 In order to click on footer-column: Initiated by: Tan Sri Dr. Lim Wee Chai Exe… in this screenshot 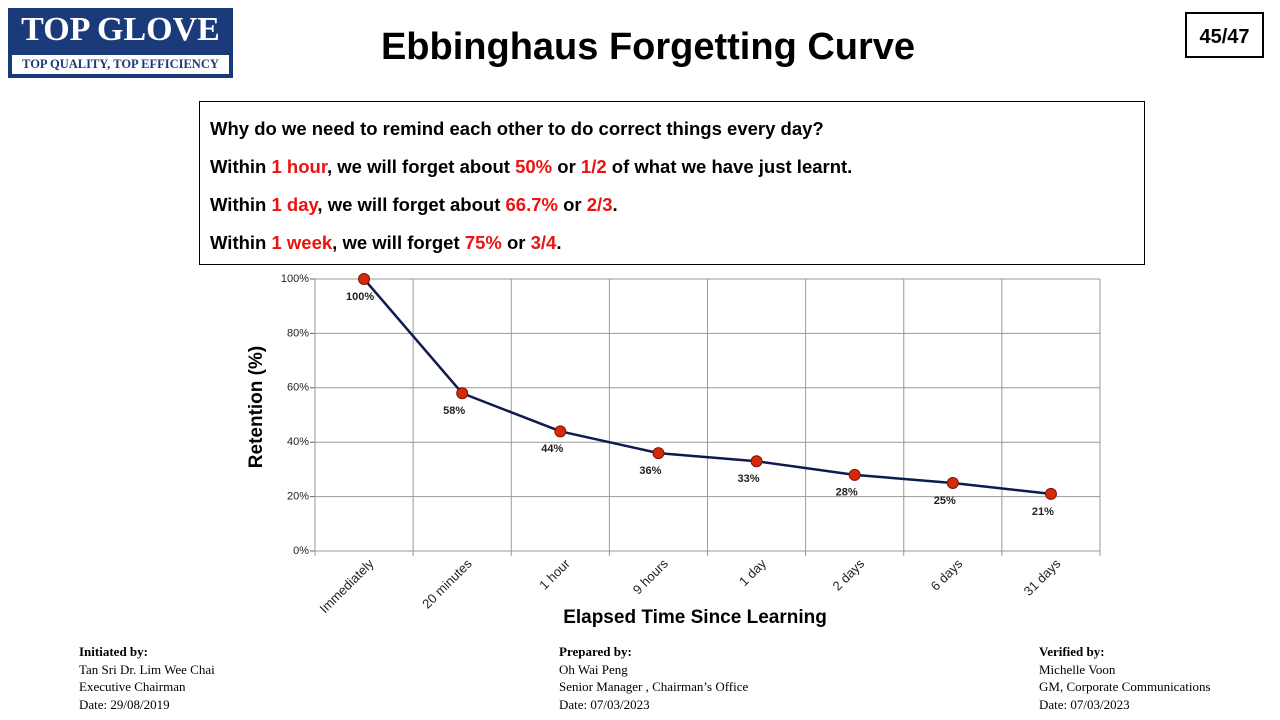, I will do `click(147, 678)`.